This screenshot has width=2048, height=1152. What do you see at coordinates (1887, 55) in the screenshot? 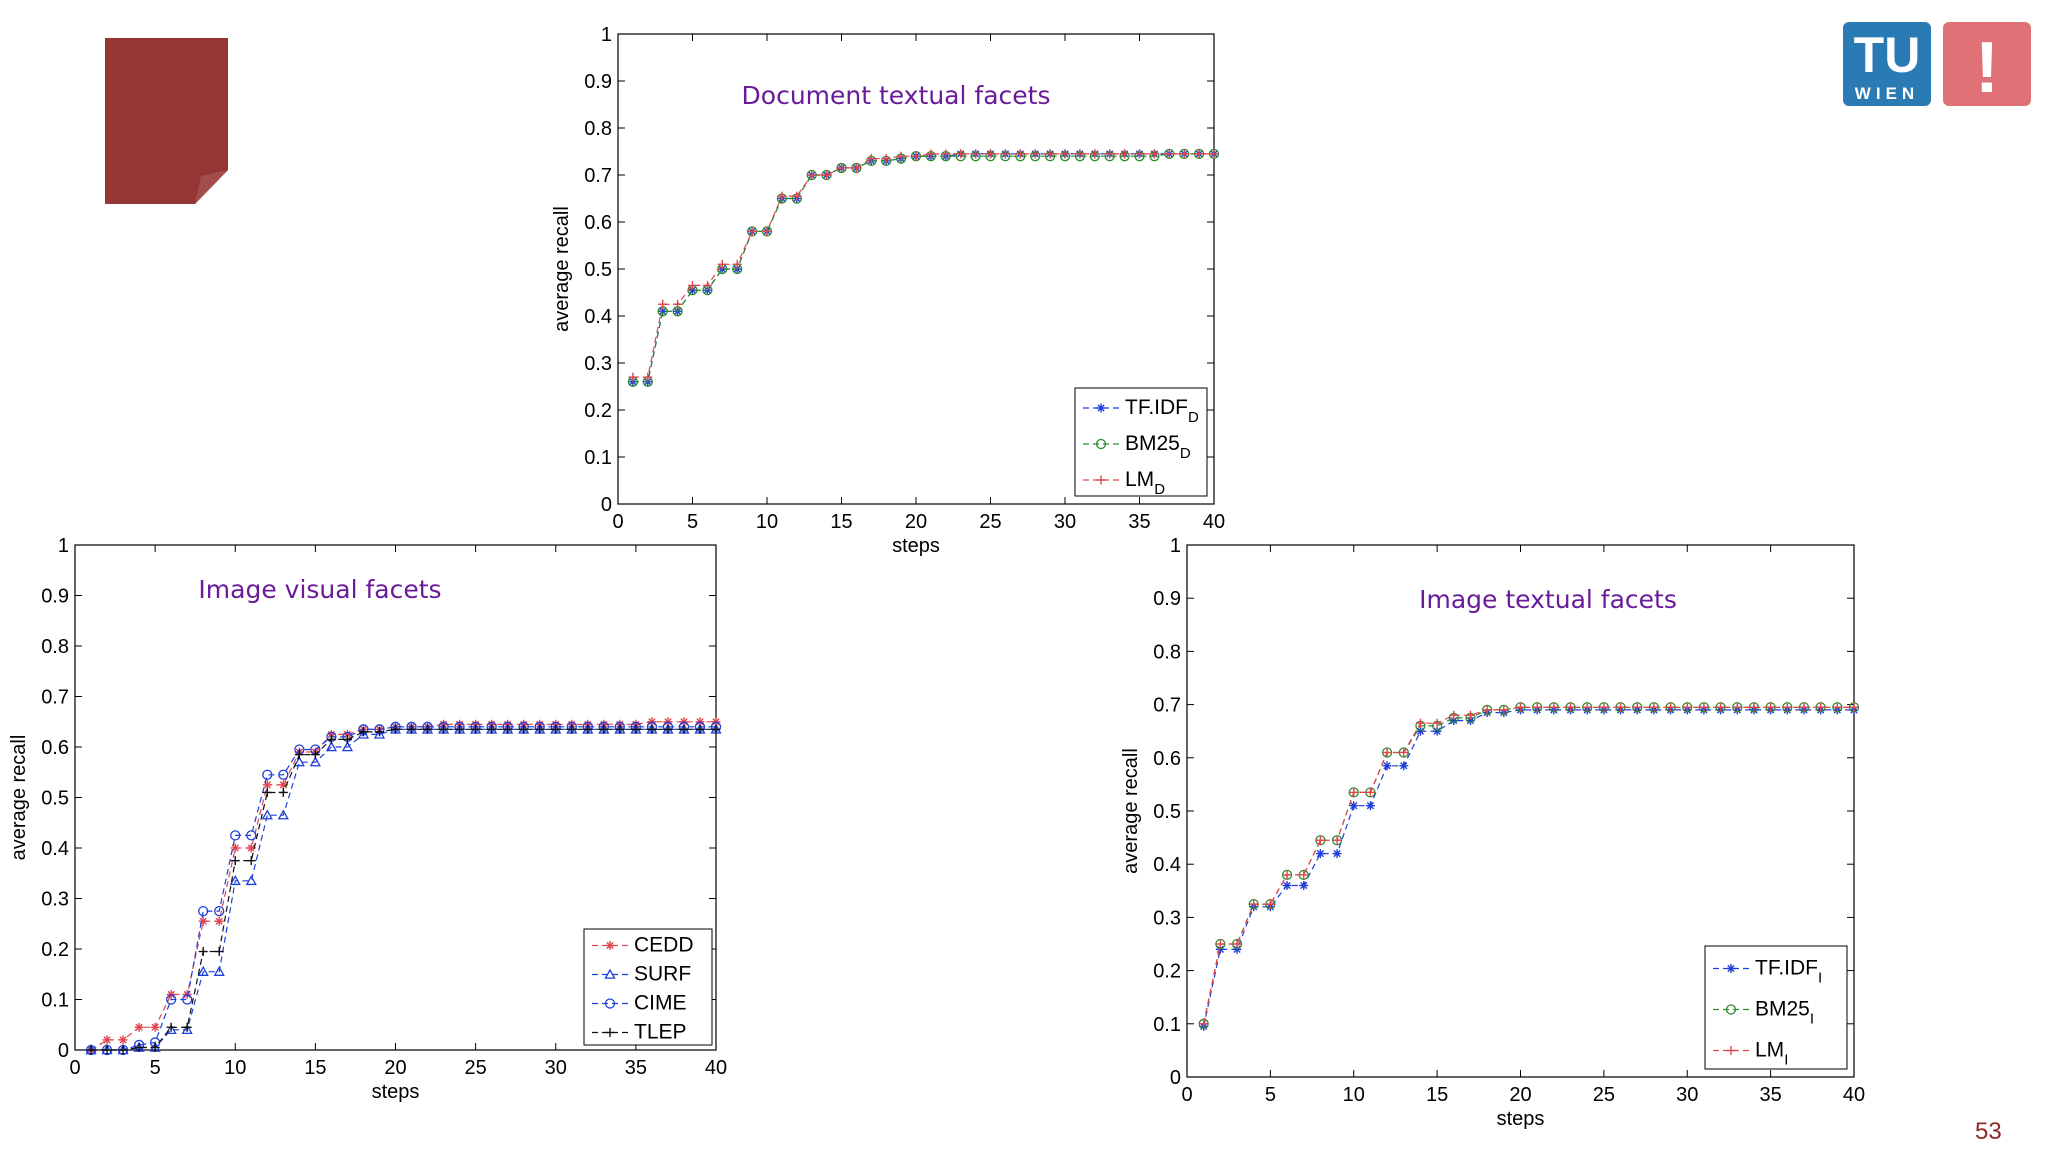
I see `logo-tu-text: TU` at bounding box center [1887, 55].